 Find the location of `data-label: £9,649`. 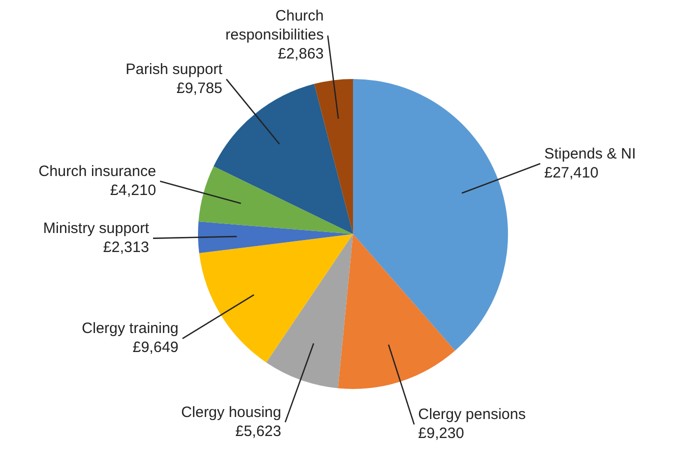

data-label: £9,649 is located at coordinates (155, 347).